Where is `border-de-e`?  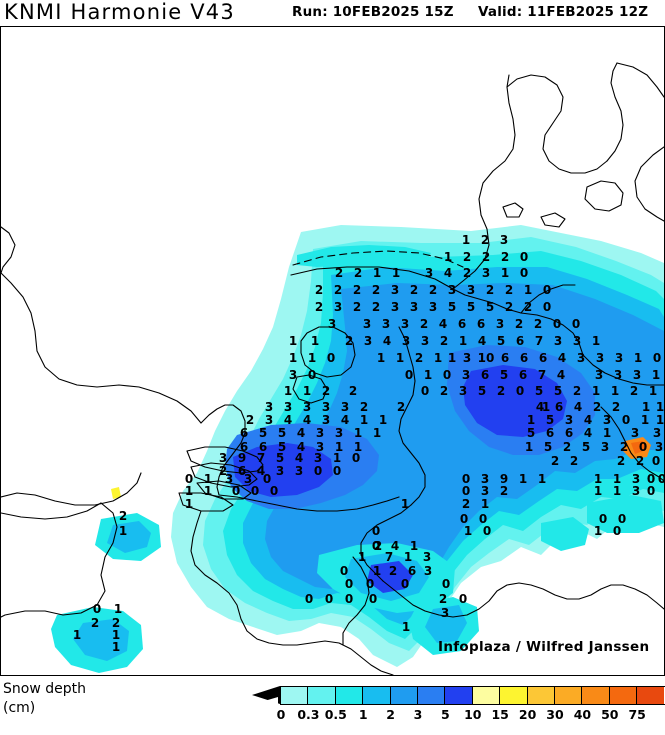
border-de-e is located at coordinates (623, 370).